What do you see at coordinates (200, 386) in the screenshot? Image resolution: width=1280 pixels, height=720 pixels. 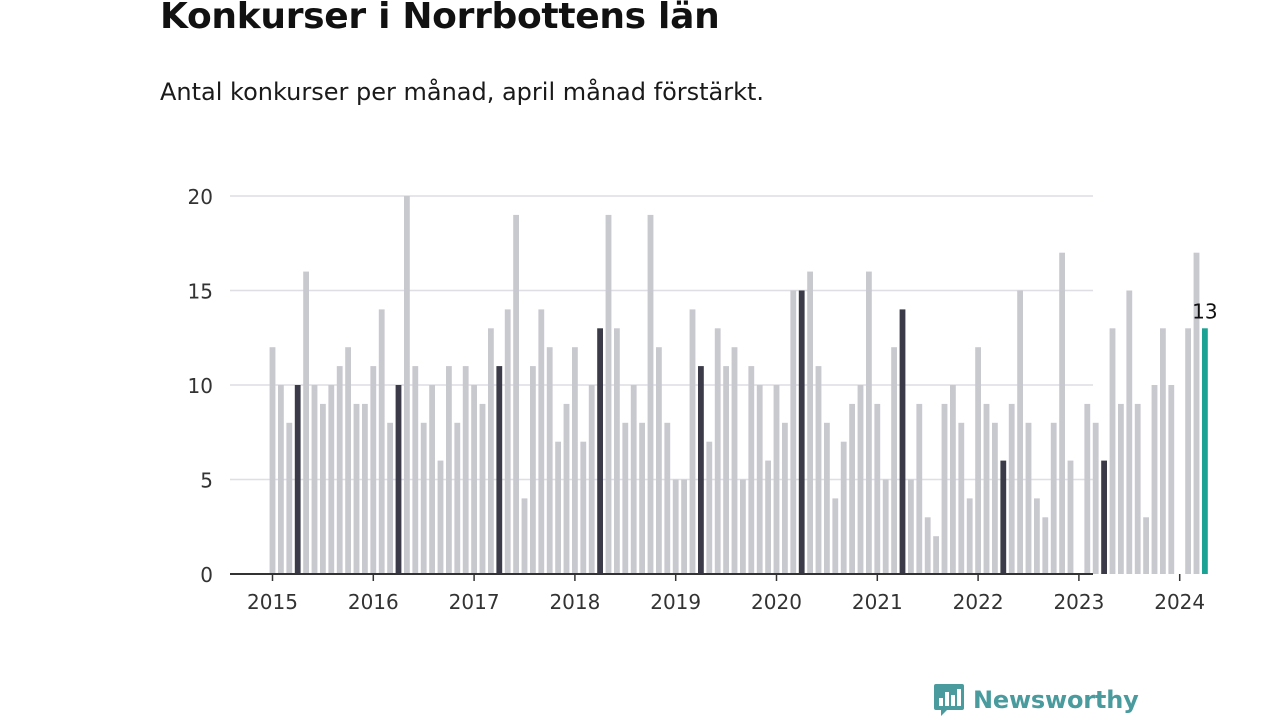 I see `y-tick-label: 10` at bounding box center [200, 386].